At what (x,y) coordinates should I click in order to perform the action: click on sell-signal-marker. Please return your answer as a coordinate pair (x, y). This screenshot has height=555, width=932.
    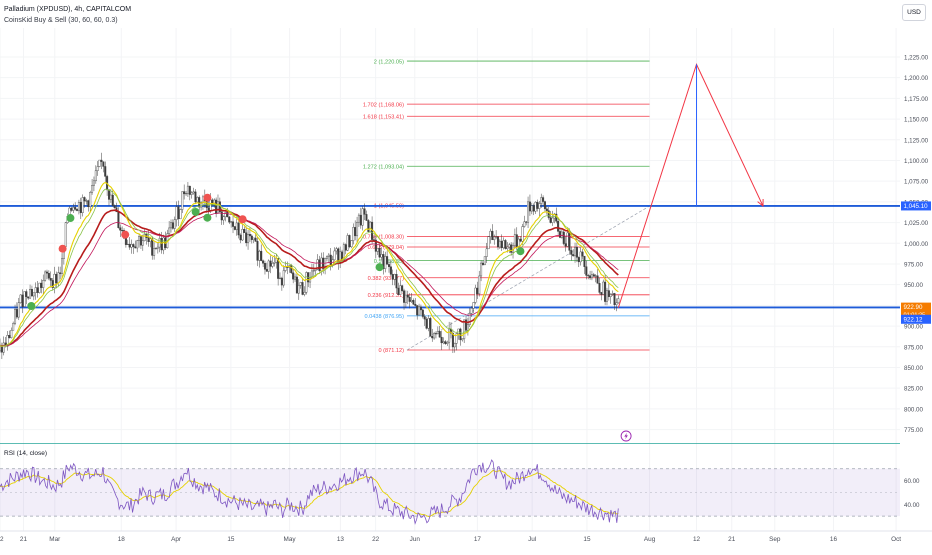
    Looking at the image, I should click on (207, 197).